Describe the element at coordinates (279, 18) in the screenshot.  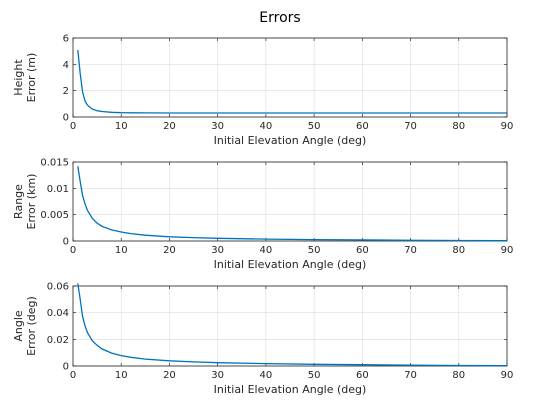
I see `figure-title: Errors` at that location.